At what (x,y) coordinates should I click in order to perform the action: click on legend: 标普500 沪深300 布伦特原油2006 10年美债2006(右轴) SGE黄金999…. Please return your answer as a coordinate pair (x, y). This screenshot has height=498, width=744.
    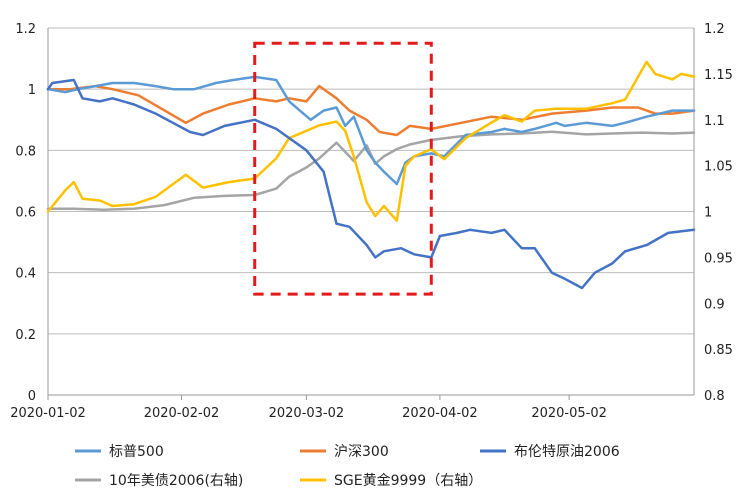
    Looking at the image, I should click on (347, 466).